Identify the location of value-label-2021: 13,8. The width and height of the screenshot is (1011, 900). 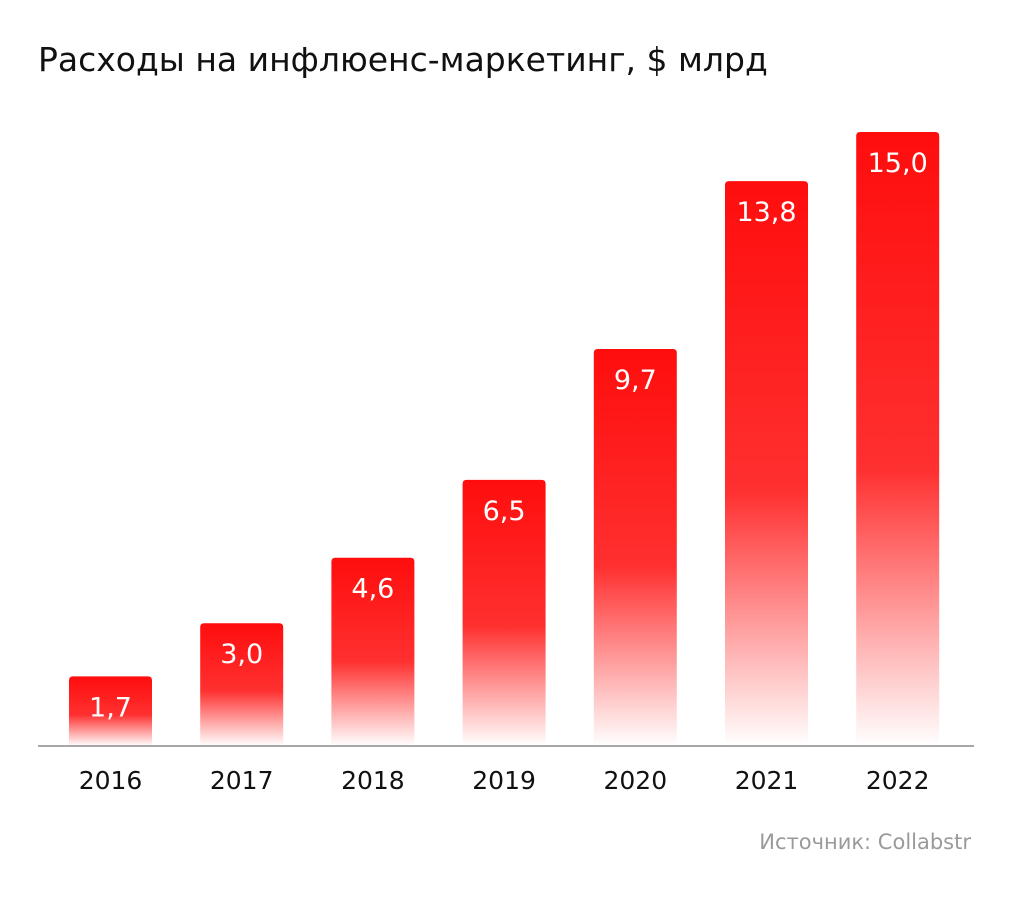
(766, 212).